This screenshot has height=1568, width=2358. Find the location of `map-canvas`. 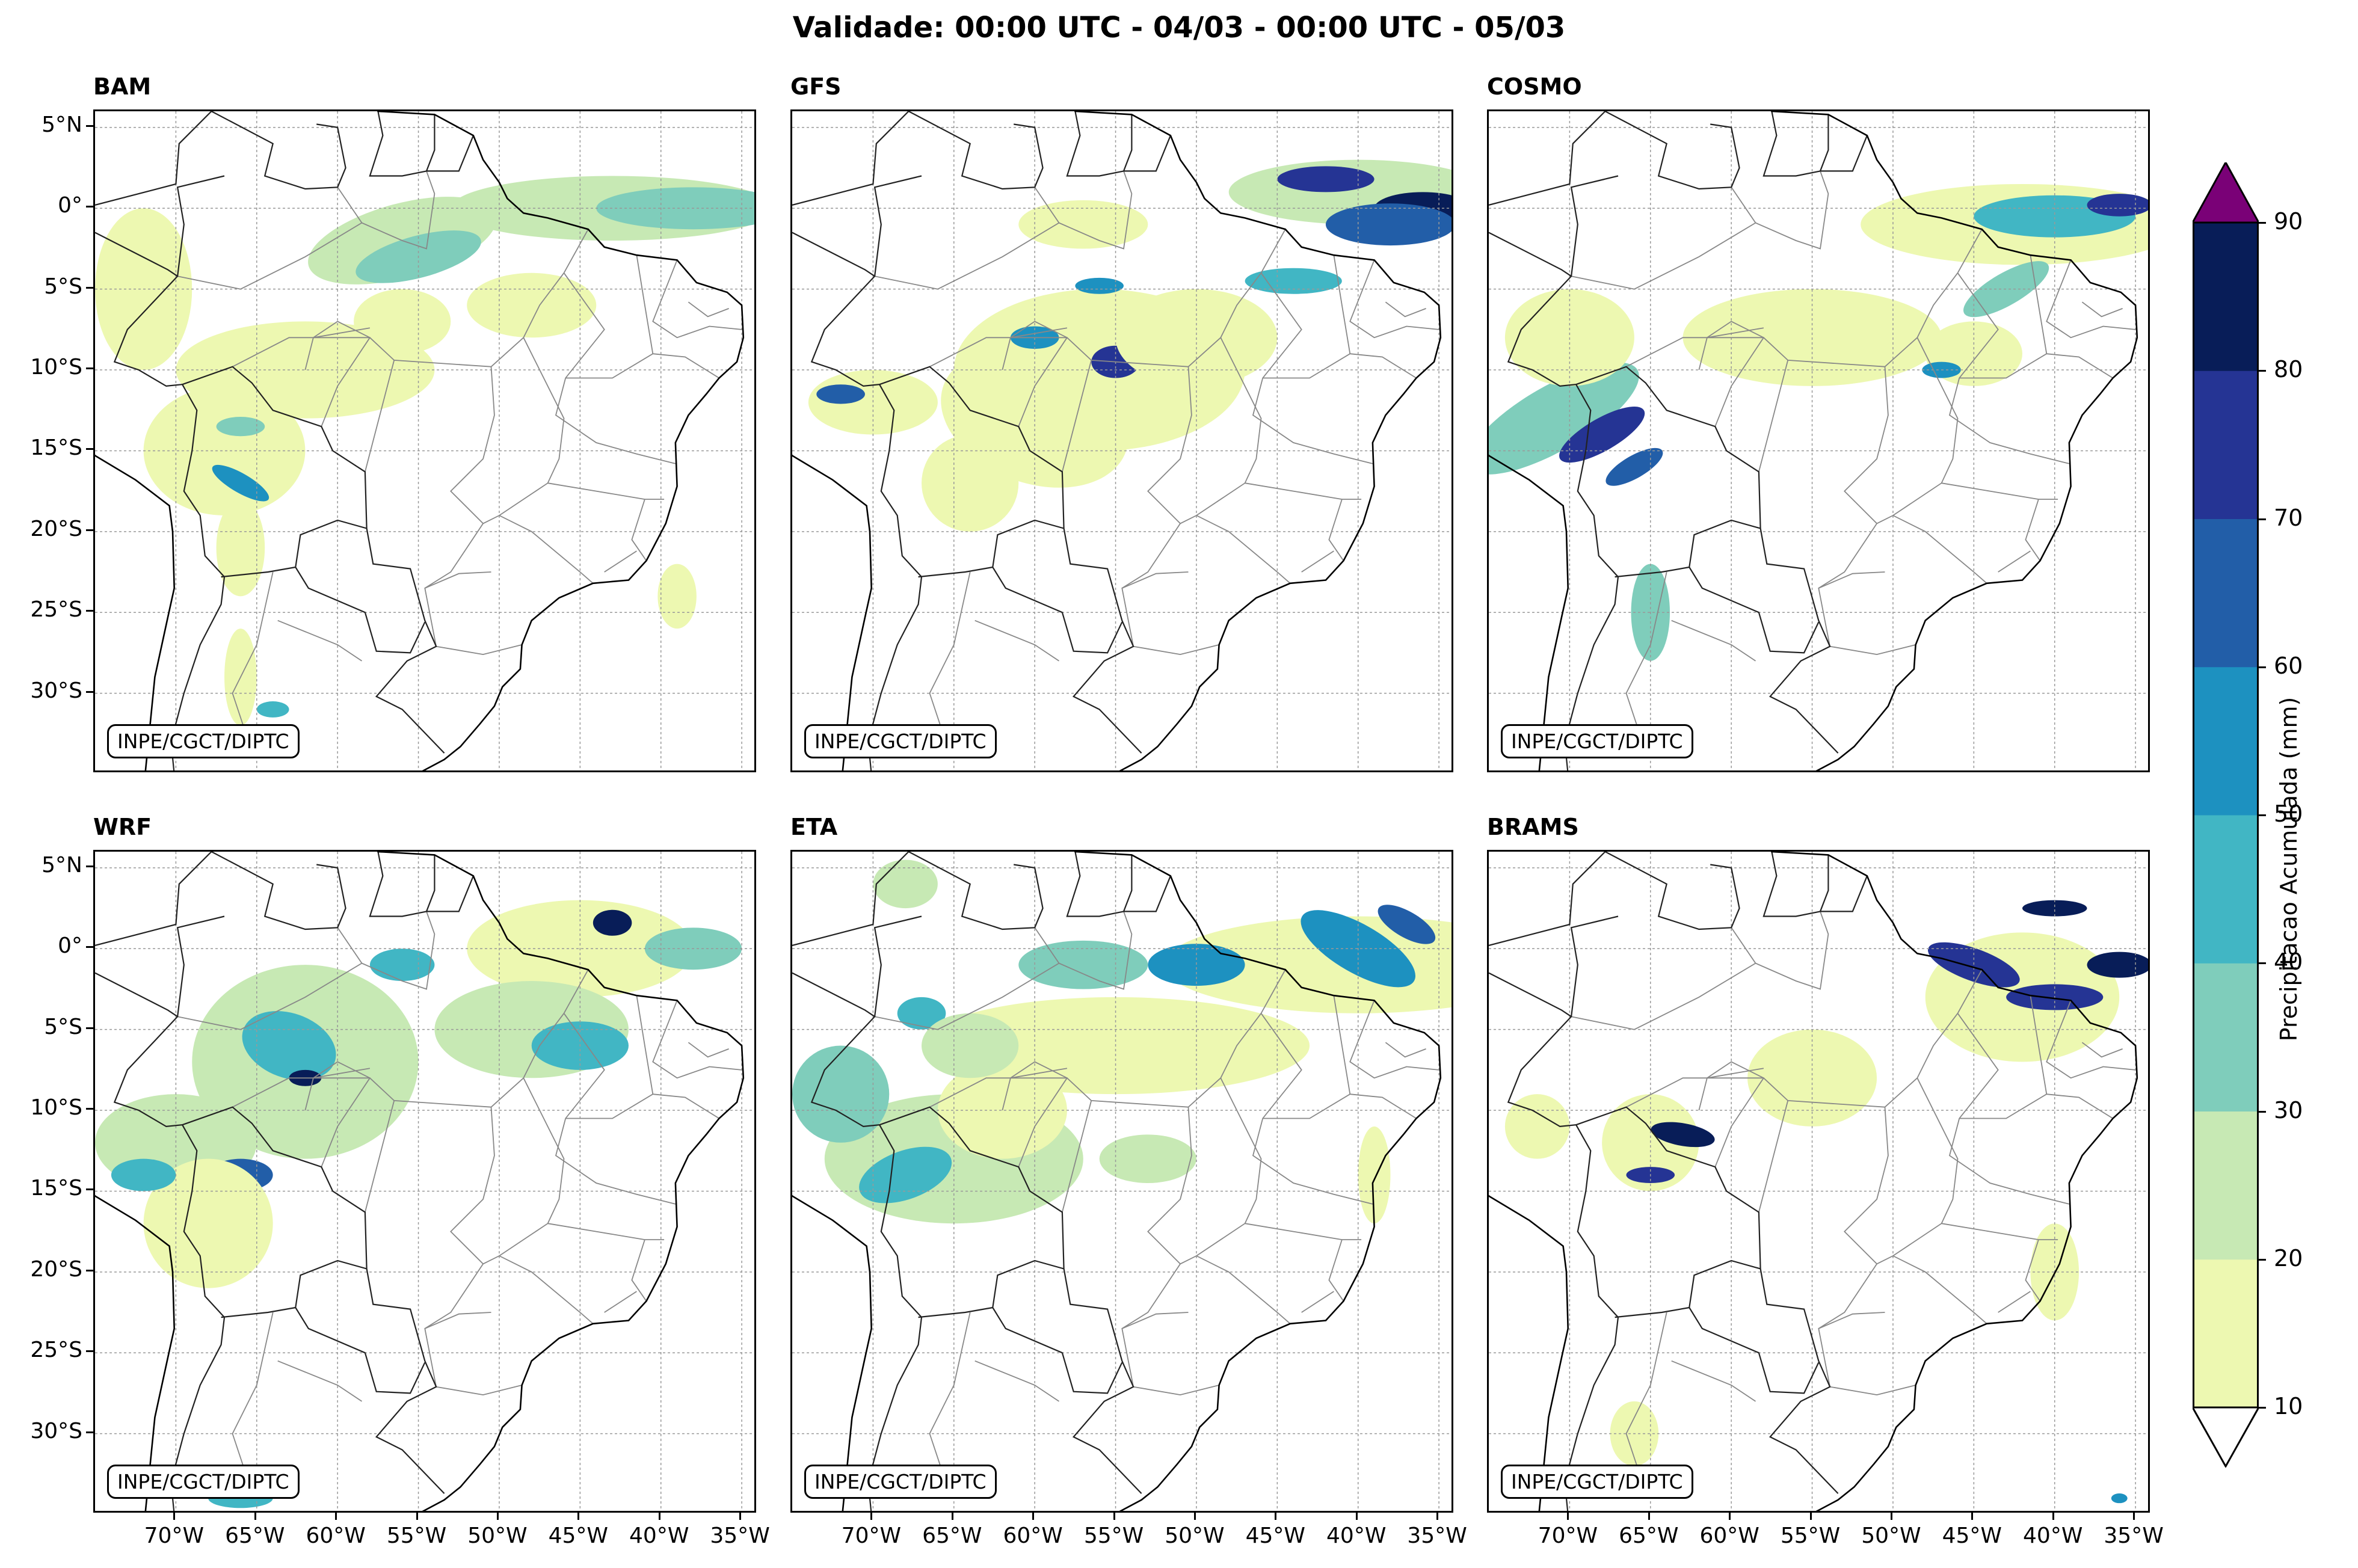

map-canvas is located at coordinates (1122, 441).